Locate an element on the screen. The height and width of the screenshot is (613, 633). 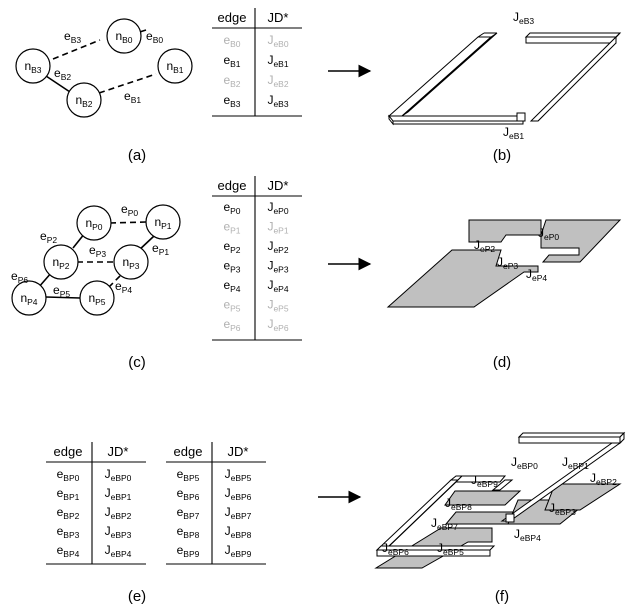
table-cell-edge: eP0 is located at coordinates (231, 208).